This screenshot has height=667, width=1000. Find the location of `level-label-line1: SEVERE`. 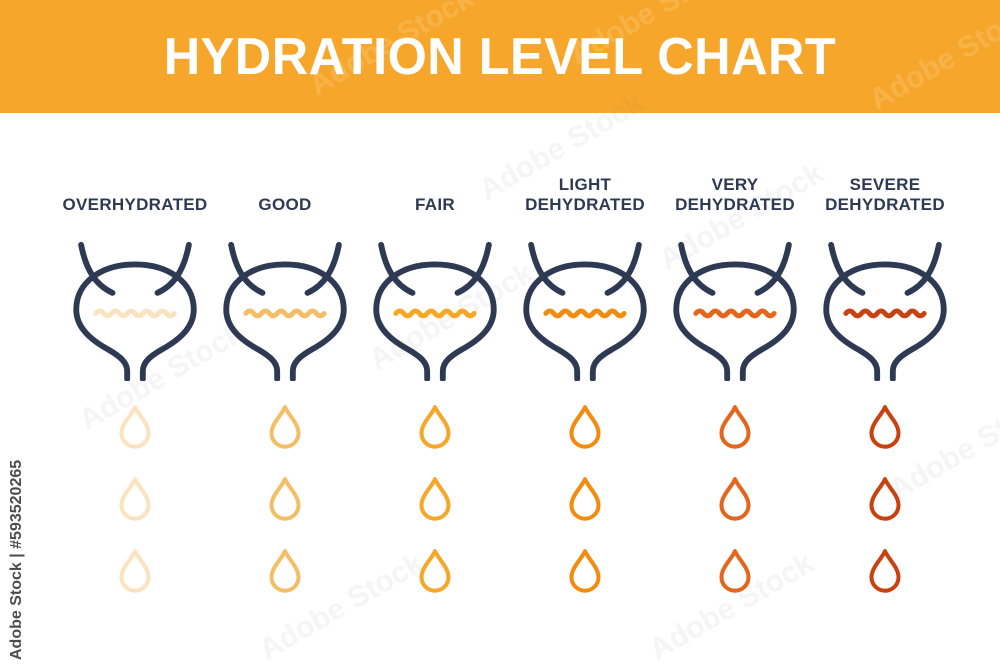

level-label-line1: SEVERE is located at coordinates (885, 184).